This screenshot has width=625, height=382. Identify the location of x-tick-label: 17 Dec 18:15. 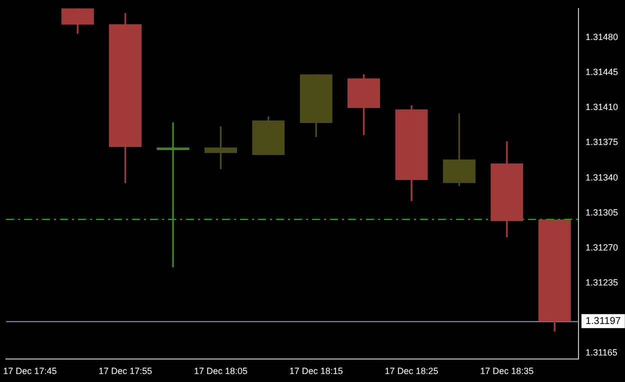
(316, 371).